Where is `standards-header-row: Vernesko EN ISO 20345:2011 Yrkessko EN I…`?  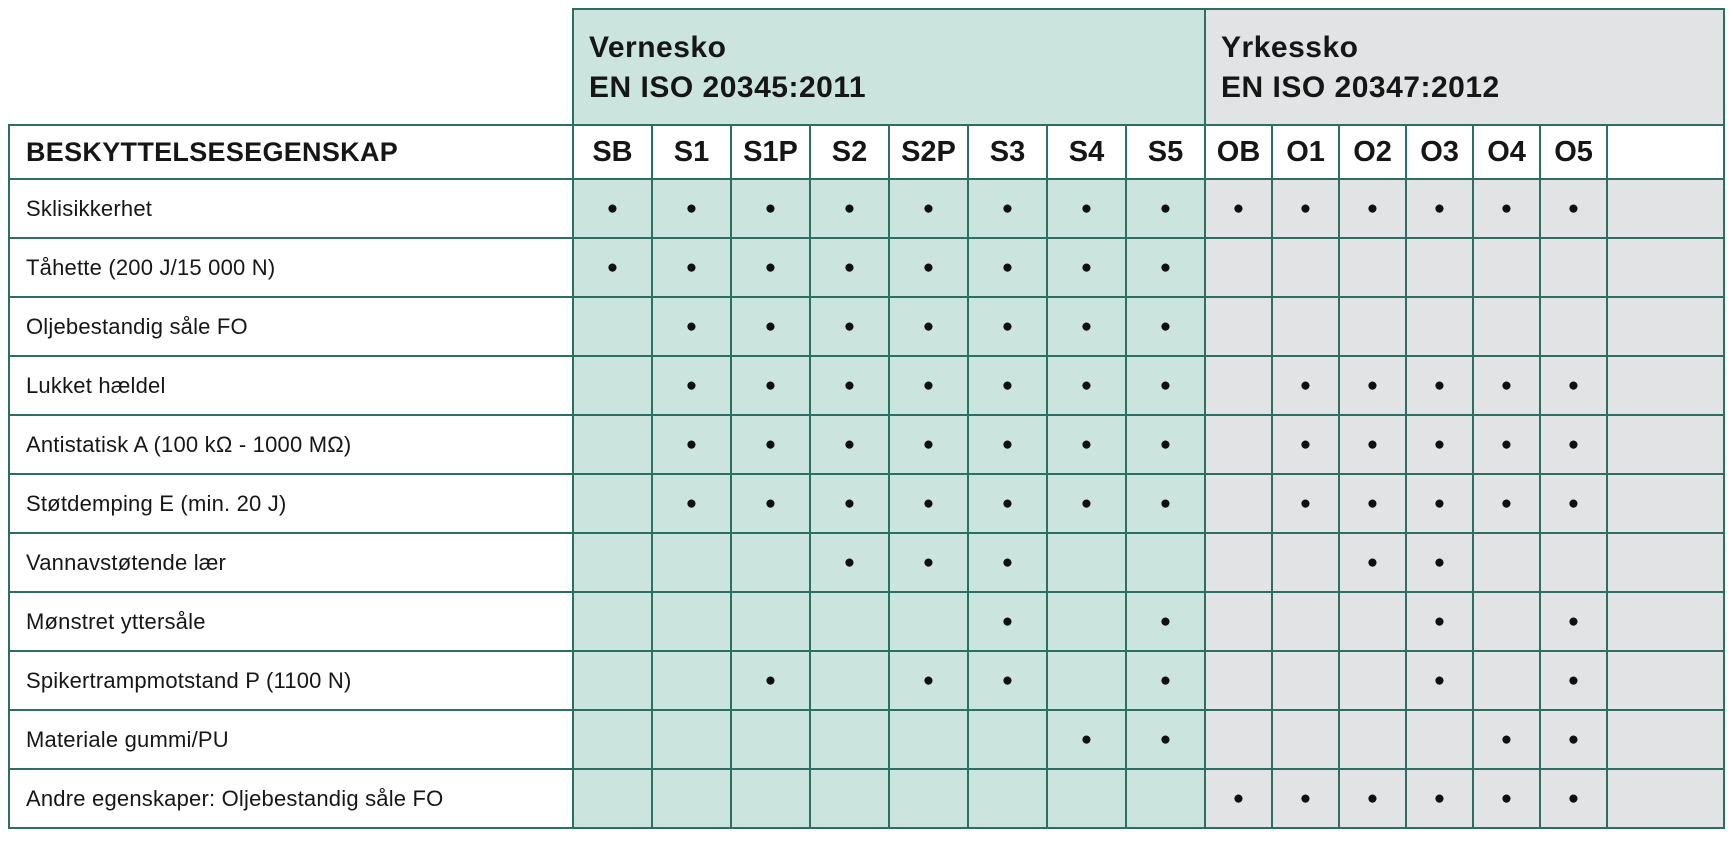
standards-header-row: Vernesko EN ISO 20345:2011 Yrkessko EN I… is located at coordinates (867, 67).